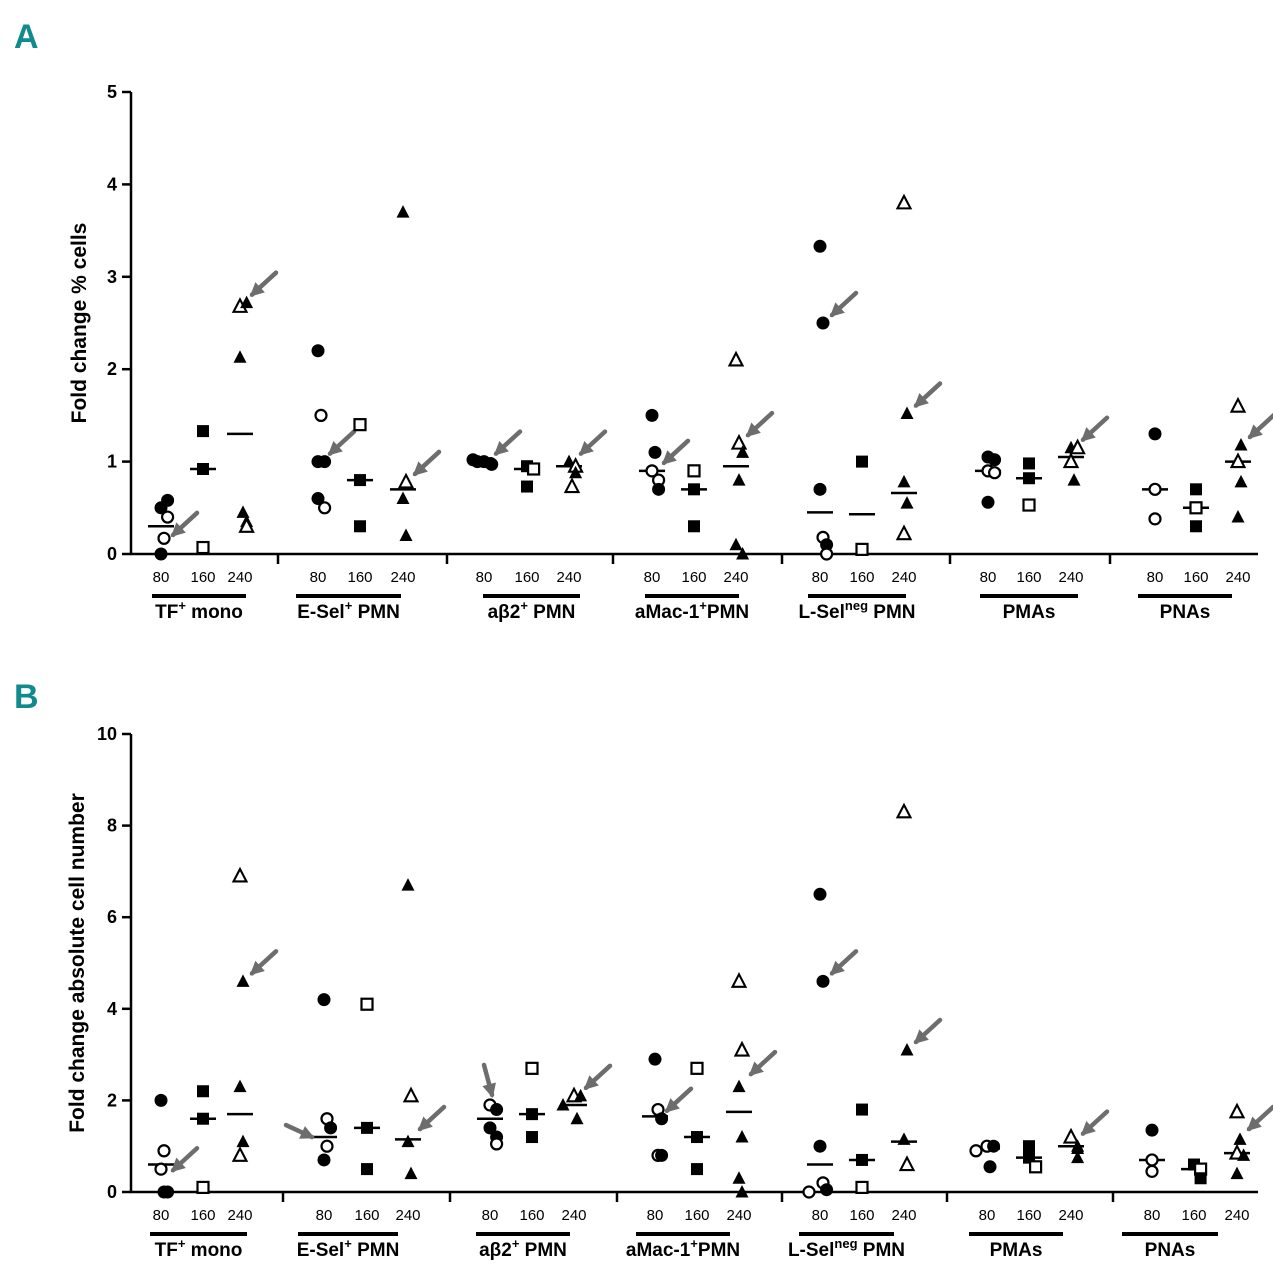 The height and width of the screenshot is (1280, 1273). What do you see at coordinates (1170, 1250) in the screenshot?
I see `group-label: PNAs` at bounding box center [1170, 1250].